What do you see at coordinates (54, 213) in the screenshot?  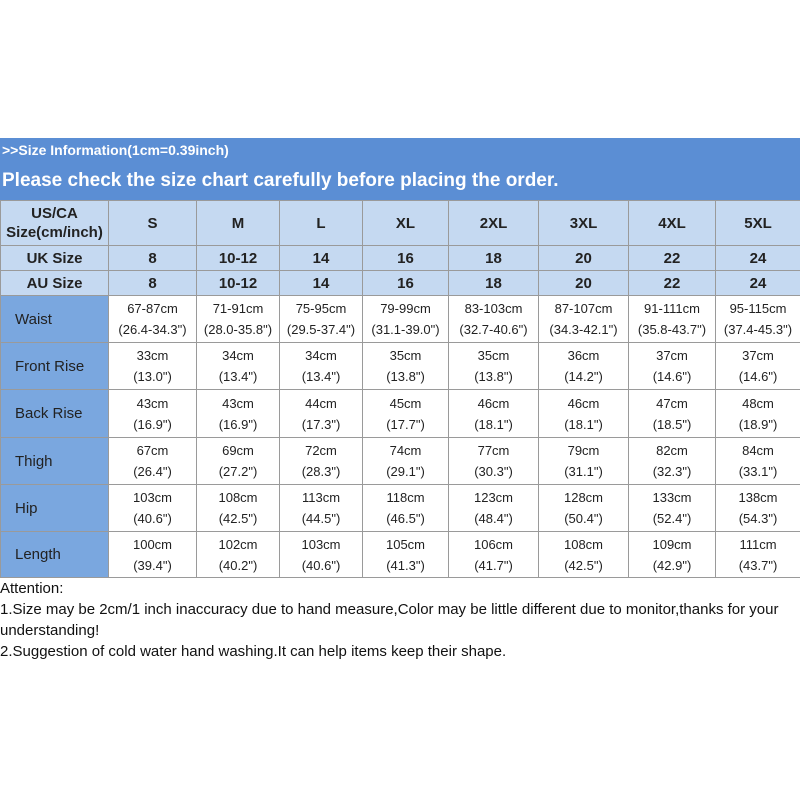 I see `cell-line: US/CA` at bounding box center [54, 213].